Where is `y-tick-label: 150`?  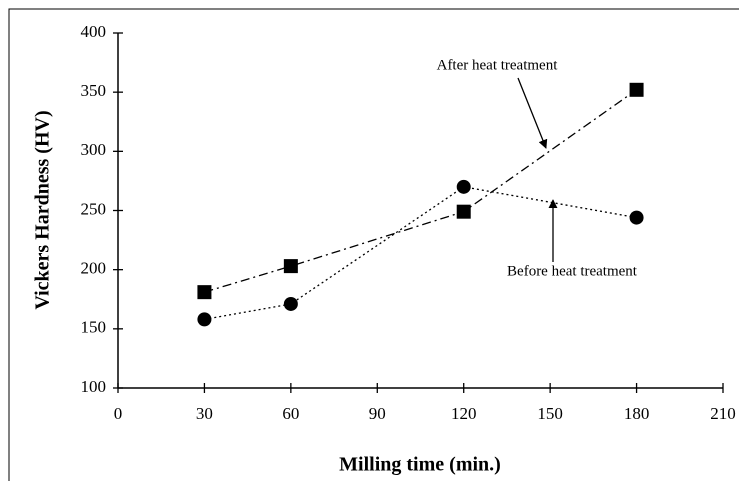
y-tick-label: 150 is located at coordinates (94, 327).